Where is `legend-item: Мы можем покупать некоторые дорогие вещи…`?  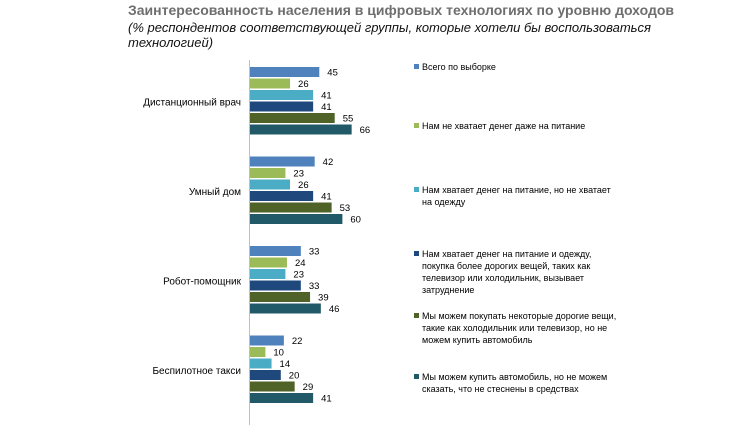
legend-item: Мы можем покупать некоторые дорогие вещи… is located at coordinates (515, 328).